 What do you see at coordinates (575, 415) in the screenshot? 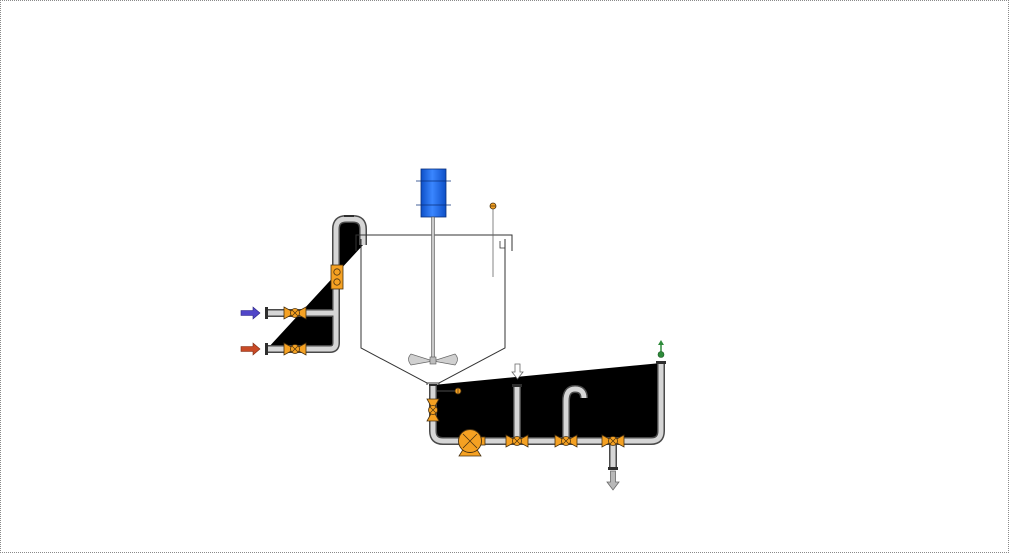
I see `pipe-gooseneck` at bounding box center [575, 415].